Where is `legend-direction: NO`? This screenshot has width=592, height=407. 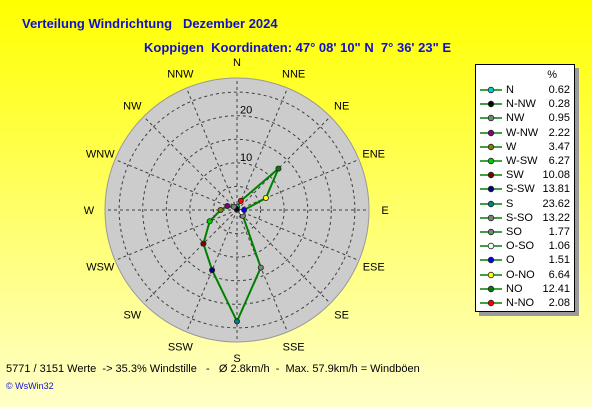
legend-direction: NO is located at coordinates (514, 288).